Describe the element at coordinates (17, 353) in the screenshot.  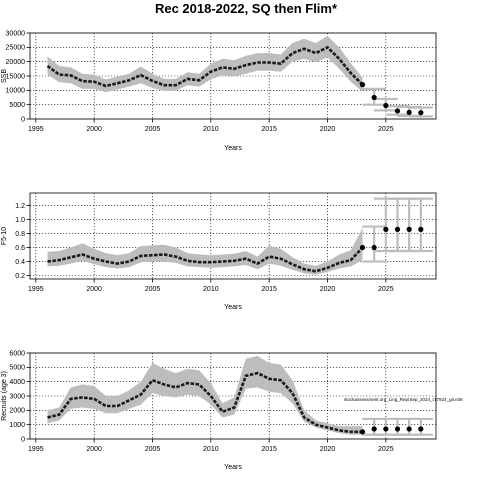
I see `recruits-y-tick-label: 6000` at that location.